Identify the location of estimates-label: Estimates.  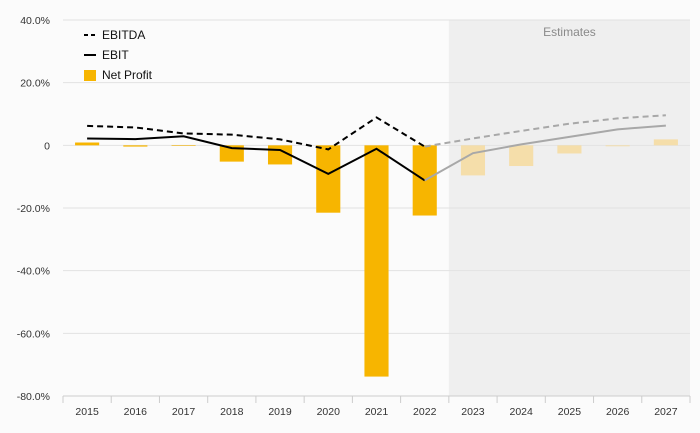
(569, 32).